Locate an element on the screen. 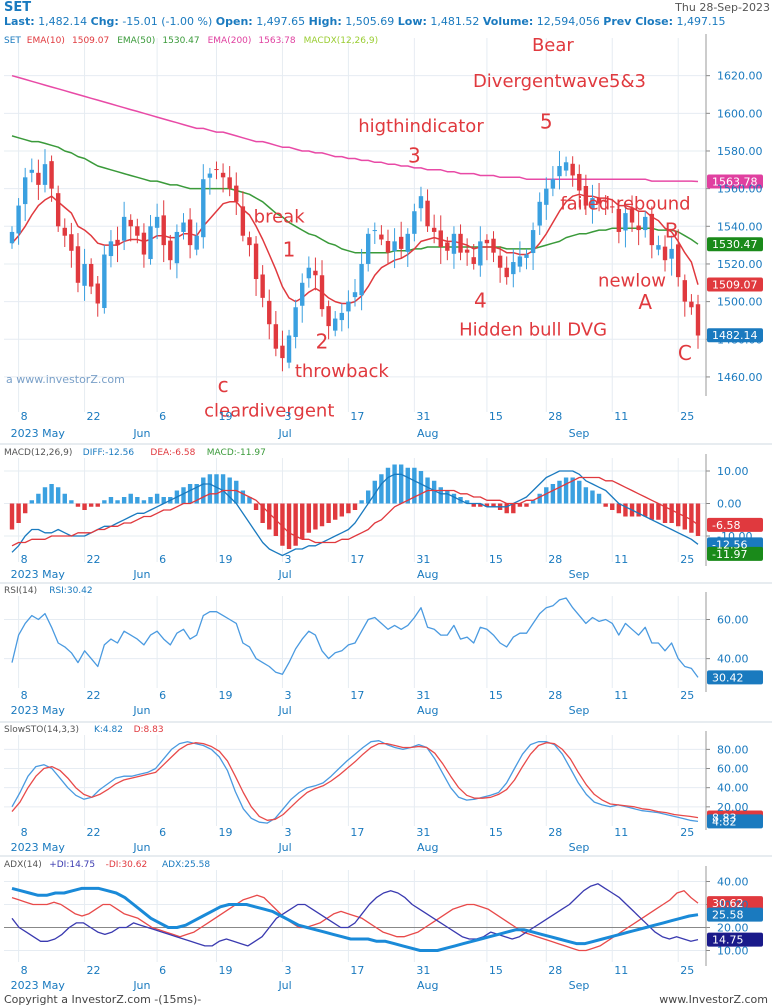 The image size is (772, 1008). x-tick-label: 25 is located at coordinates (687, 695).